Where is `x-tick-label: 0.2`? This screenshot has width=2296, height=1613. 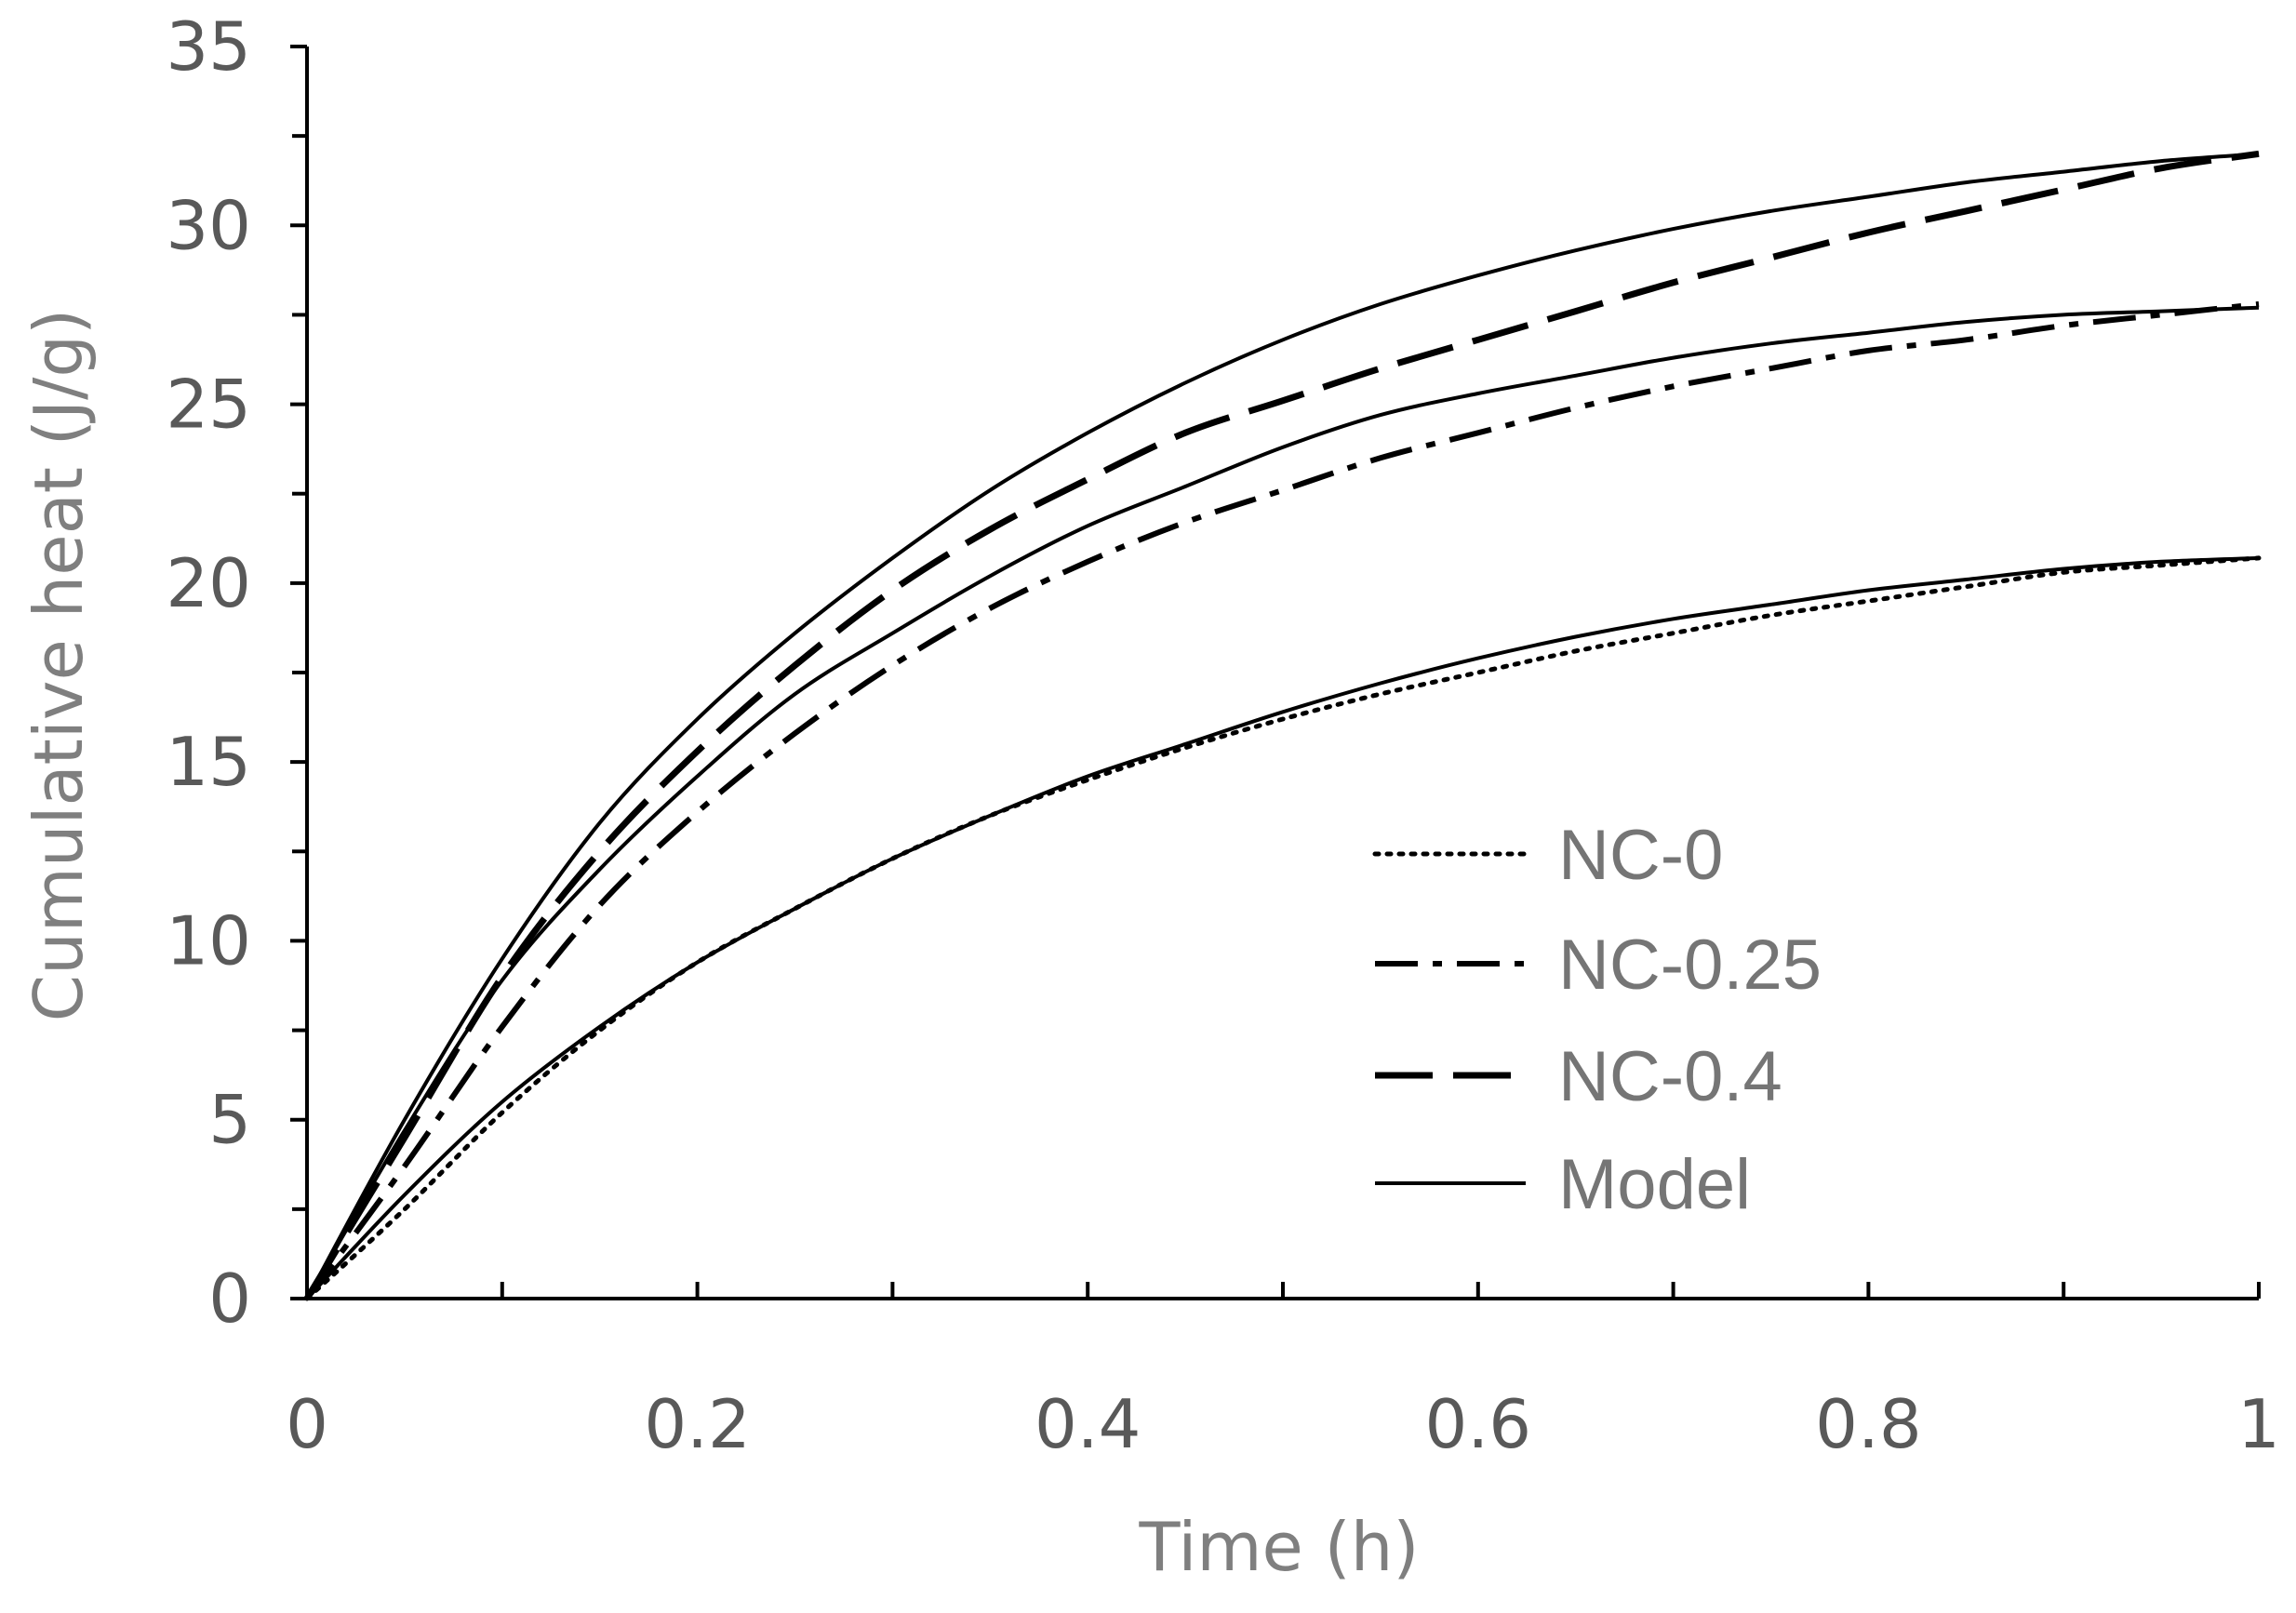
x-tick-label: 0.2 is located at coordinates (697, 1424).